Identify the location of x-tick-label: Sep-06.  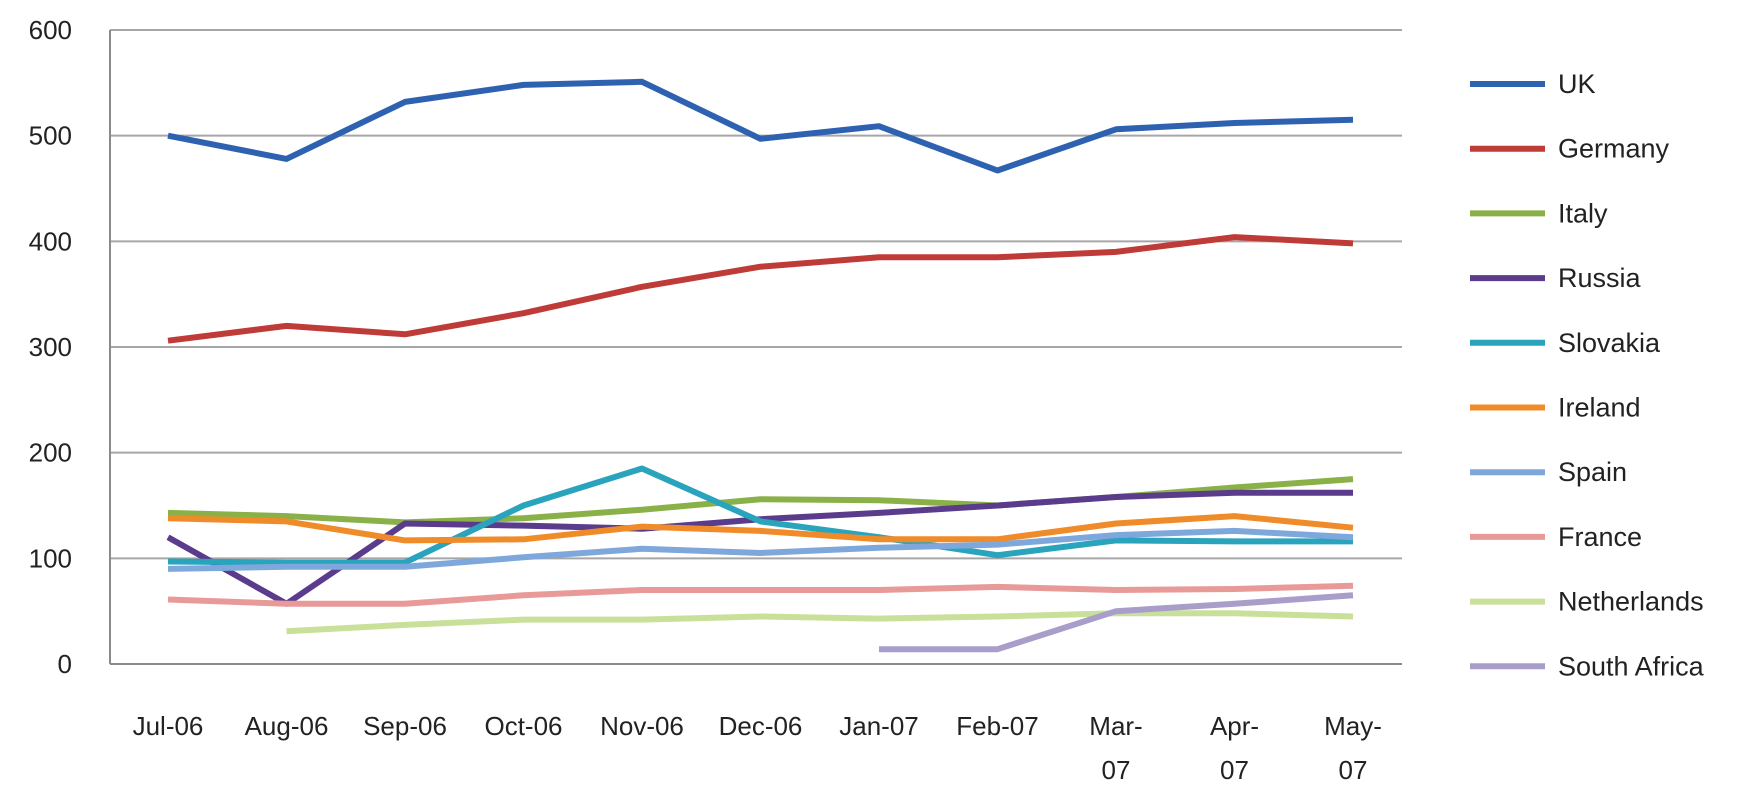
(405, 726).